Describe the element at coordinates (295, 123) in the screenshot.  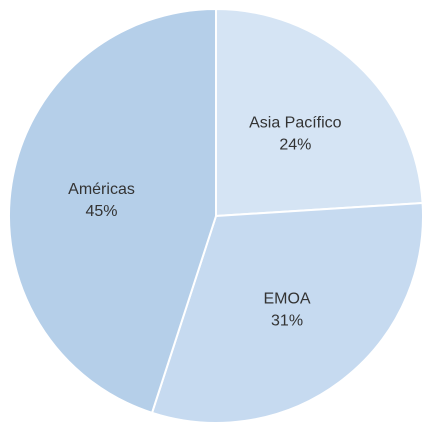
I see `slice-label-asia-pacifico: Asia Pacífico` at that location.